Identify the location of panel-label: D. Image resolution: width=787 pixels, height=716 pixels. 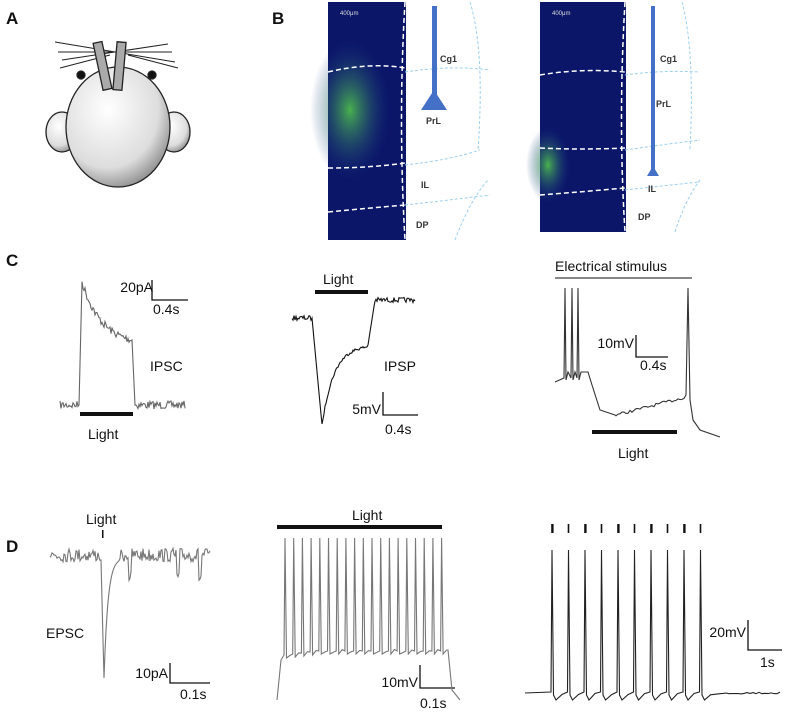
(12, 546).